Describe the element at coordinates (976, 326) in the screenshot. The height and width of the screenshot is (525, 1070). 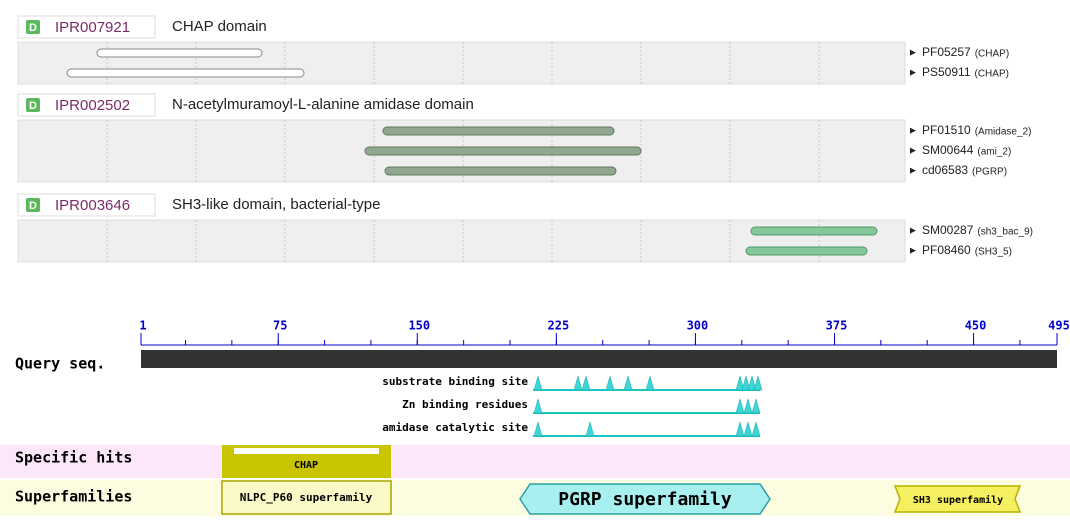
I see `ruler-label: 450` at that location.